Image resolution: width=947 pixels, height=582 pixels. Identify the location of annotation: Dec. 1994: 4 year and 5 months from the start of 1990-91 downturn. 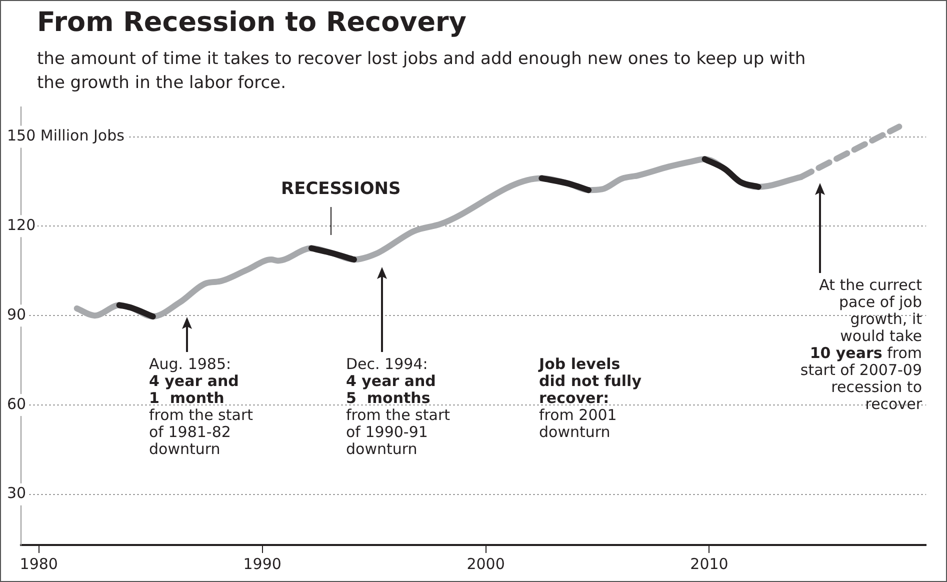
(398, 406).